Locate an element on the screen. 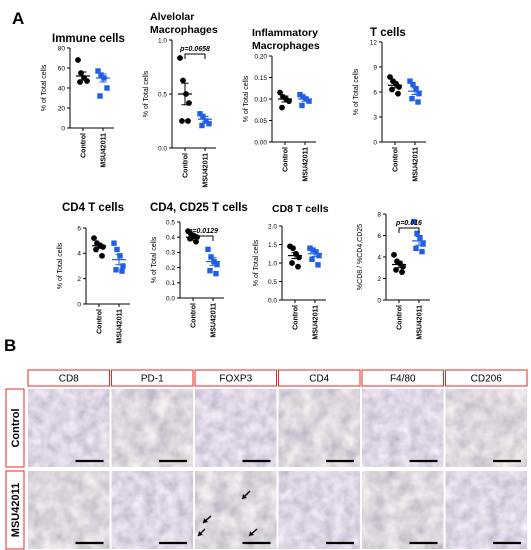 Image resolution: width=531 pixels, height=550 pixels. y-tick-label: 2.0 is located at coordinates (272, 226).